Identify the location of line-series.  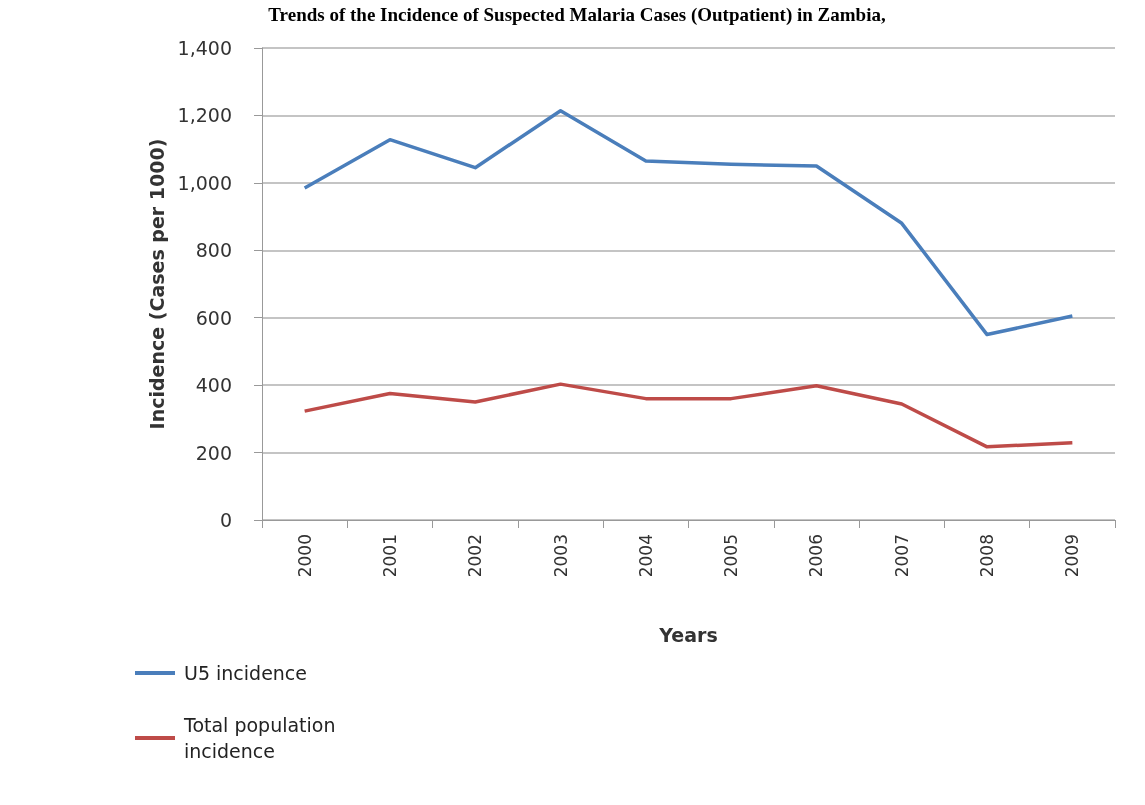
(688, 415).